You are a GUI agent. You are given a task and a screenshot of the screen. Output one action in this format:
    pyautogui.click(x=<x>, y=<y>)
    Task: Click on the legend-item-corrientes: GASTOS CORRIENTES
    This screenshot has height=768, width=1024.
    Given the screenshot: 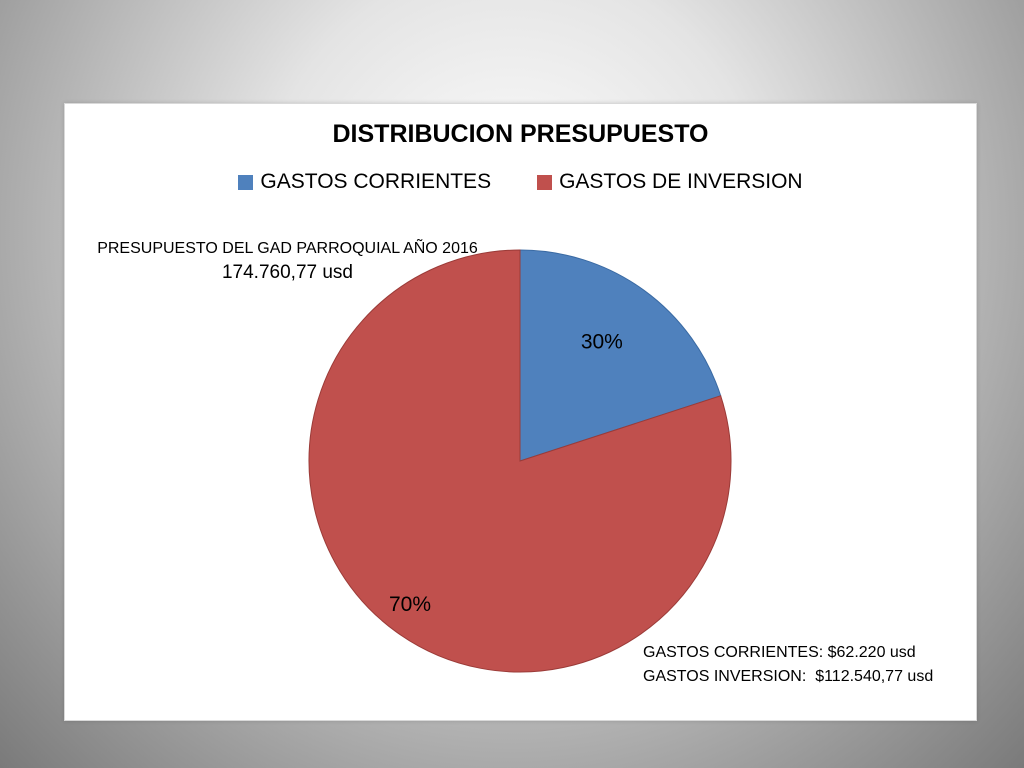 What is the action you would take?
    pyautogui.click(x=364, y=182)
    